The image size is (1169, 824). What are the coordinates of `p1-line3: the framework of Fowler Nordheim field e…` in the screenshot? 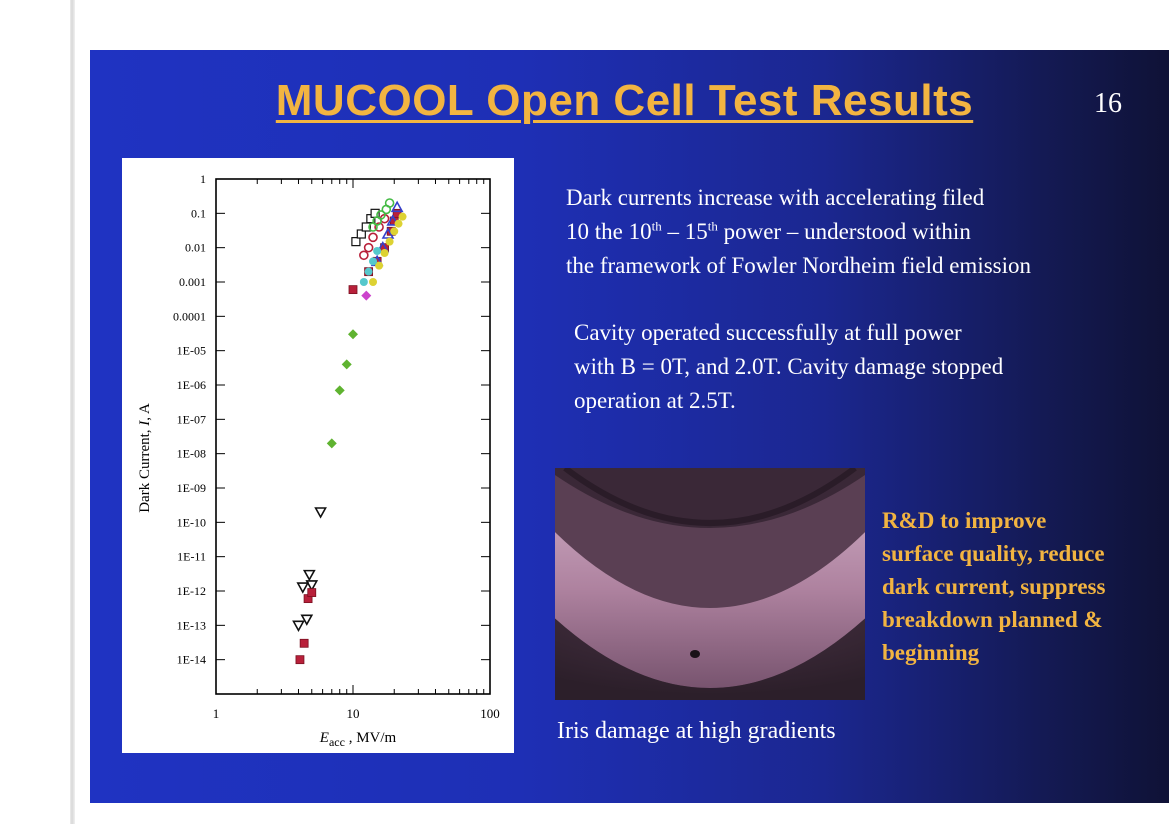 It's located at (798, 265).